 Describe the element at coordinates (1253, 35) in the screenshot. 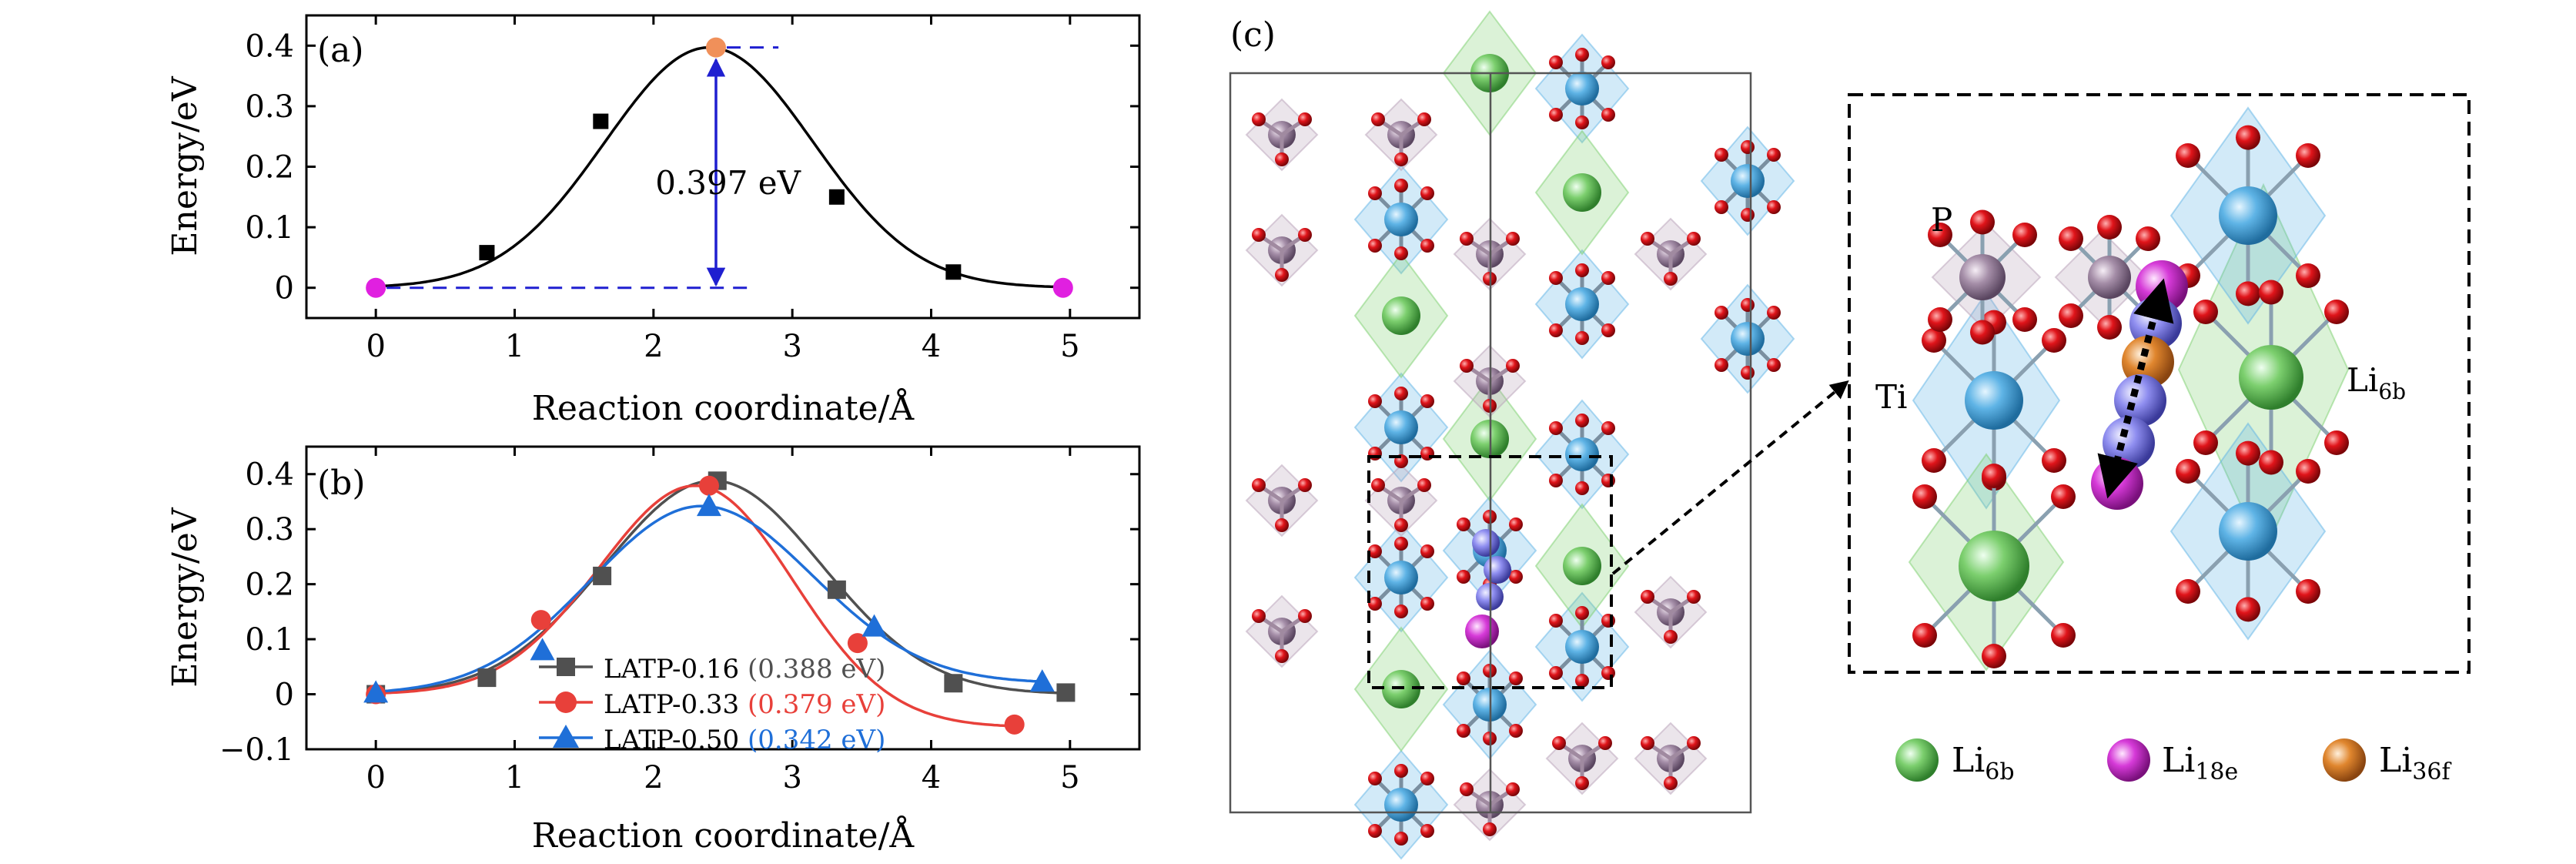

I see `panel-c-label: (c)` at that location.